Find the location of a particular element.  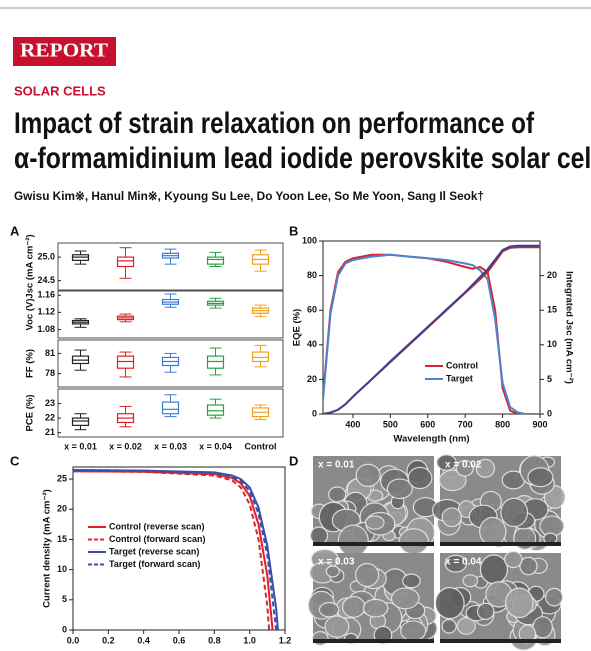

legend-label: Target (reverse scan) is located at coordinates (154, 551).